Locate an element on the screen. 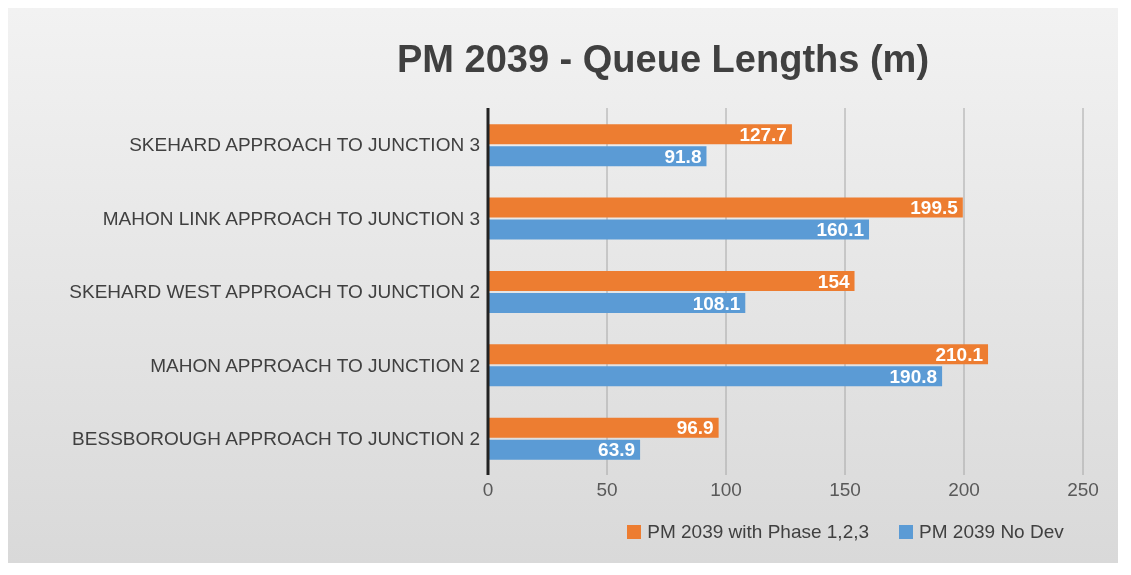 The width and height of the screenshot is (1131, 575). x-tick-label: 100 is located at coordinates (726, 490).